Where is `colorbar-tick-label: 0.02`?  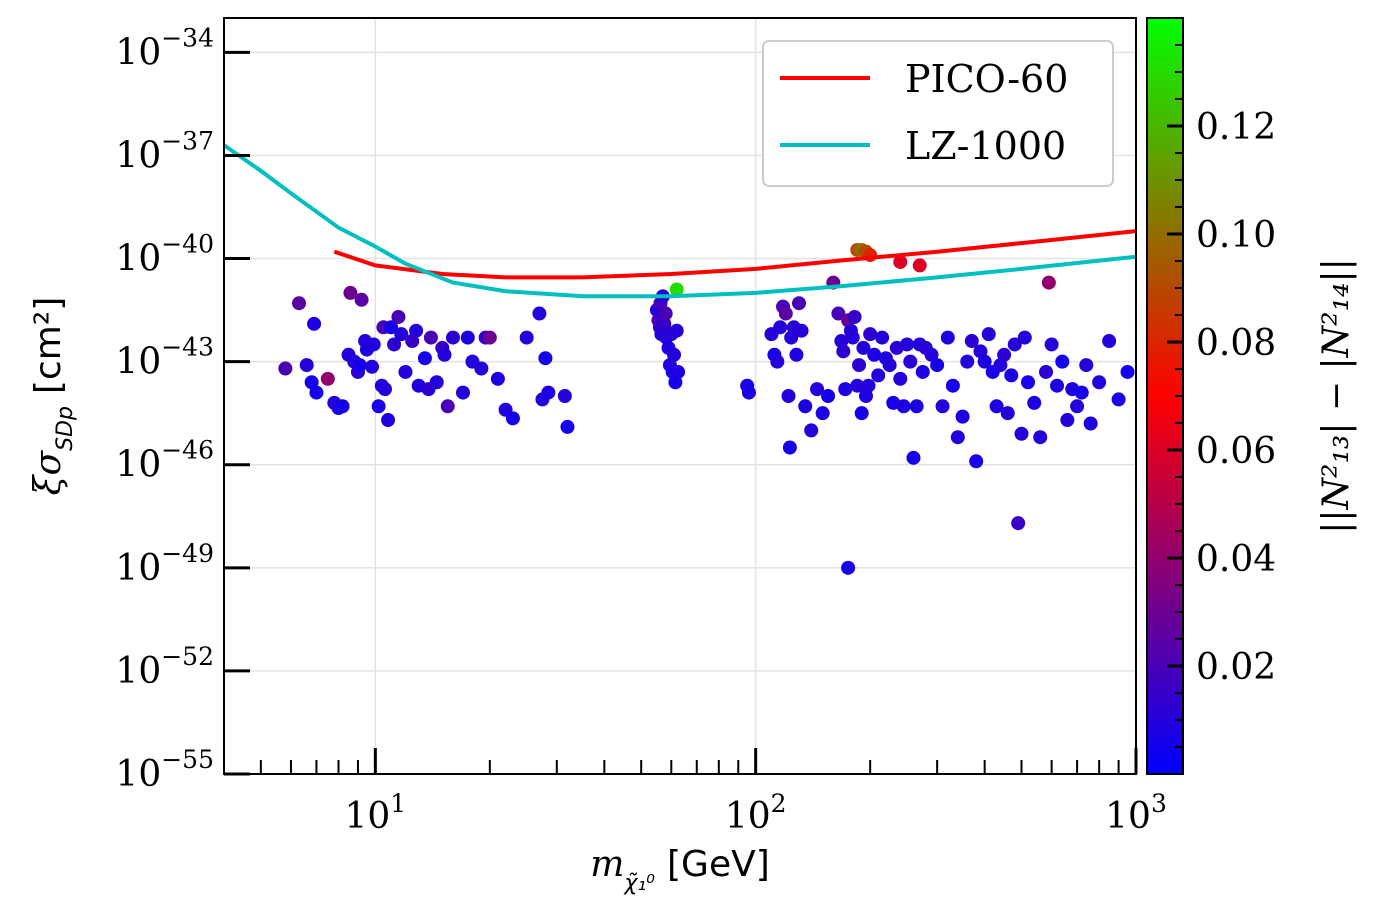
colorbar-tick-label: 0.02 is located at coordinates (1236, 667).